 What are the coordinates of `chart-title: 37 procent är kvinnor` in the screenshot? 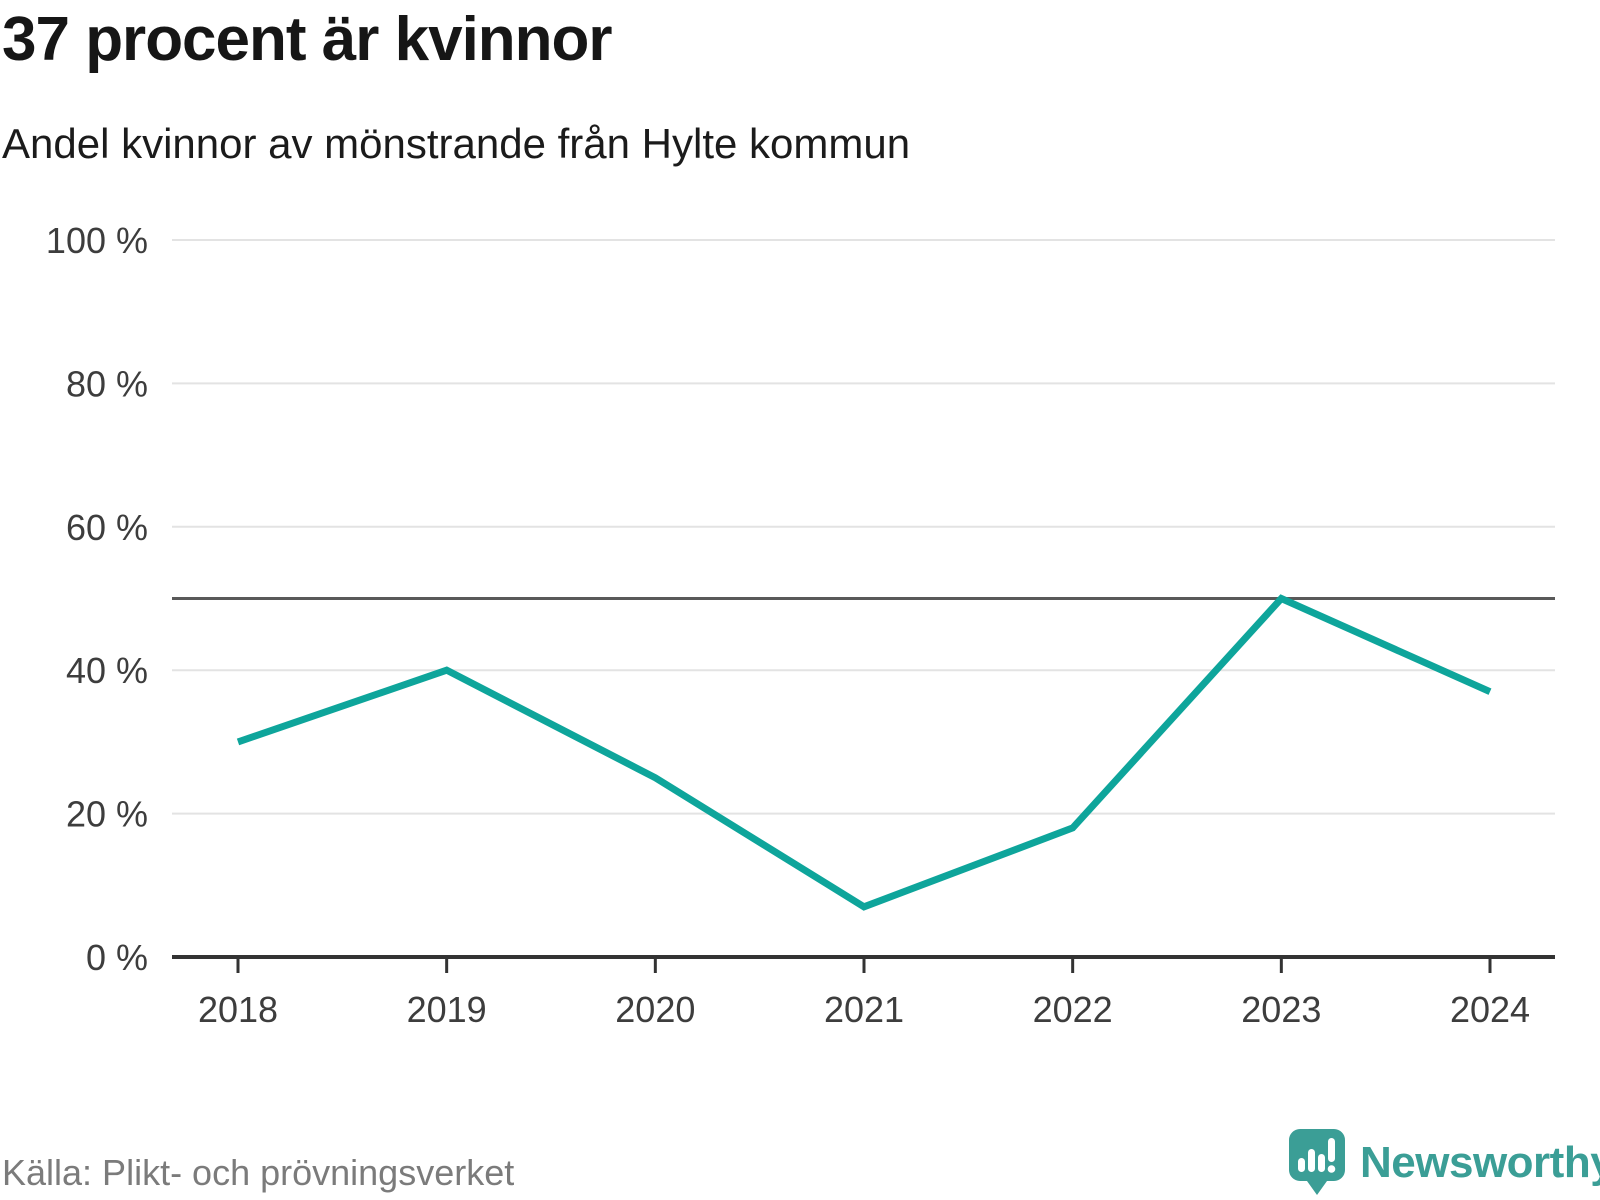 It's located at (307, 39).